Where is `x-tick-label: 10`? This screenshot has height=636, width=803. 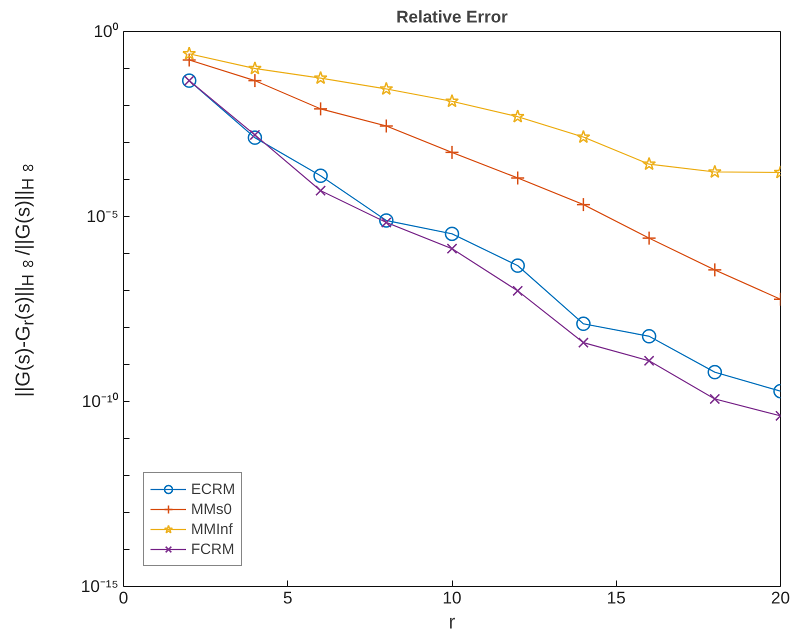 x-tick-label: 10 is located at coordinates (452, 598).